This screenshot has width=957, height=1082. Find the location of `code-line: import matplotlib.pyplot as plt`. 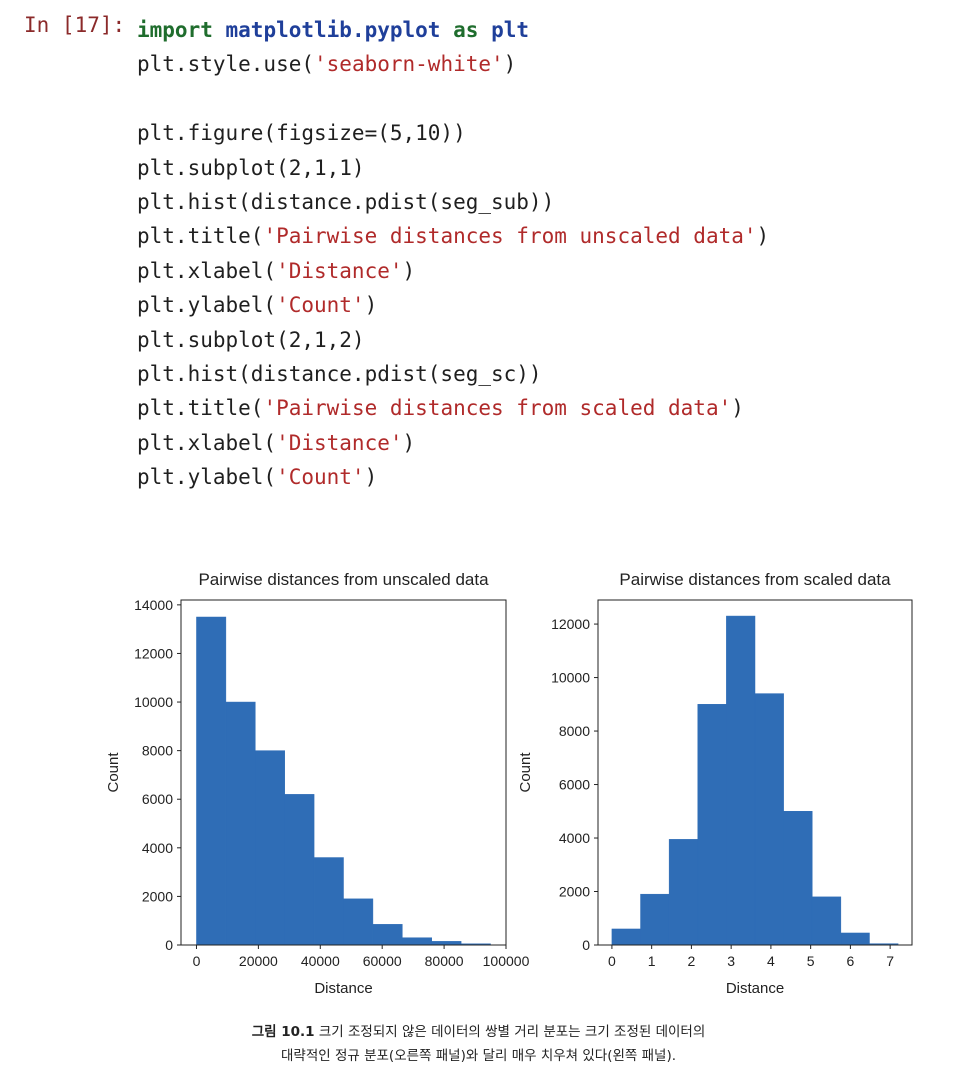

code-line: import matplotlib.pyplot as plt is located at coordinates (453, 30).